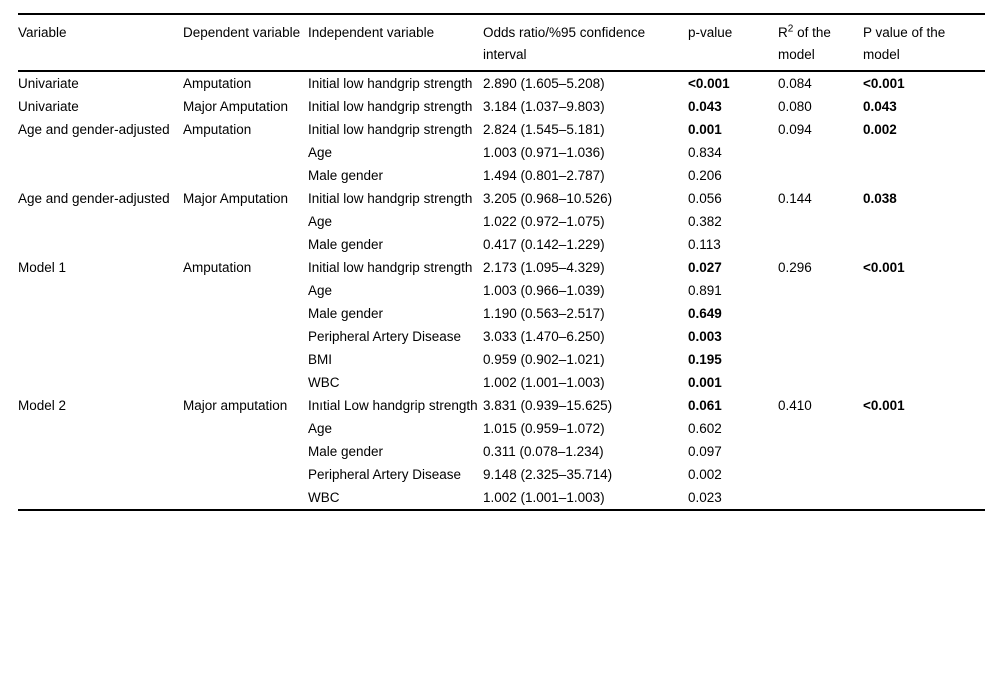 Image resolution: width=1000 pixels, height=696 pixels. Describe the element at coordinates (795, 106) in the screenshot. I see `cell-r2-of-model: 0.080` at that location.